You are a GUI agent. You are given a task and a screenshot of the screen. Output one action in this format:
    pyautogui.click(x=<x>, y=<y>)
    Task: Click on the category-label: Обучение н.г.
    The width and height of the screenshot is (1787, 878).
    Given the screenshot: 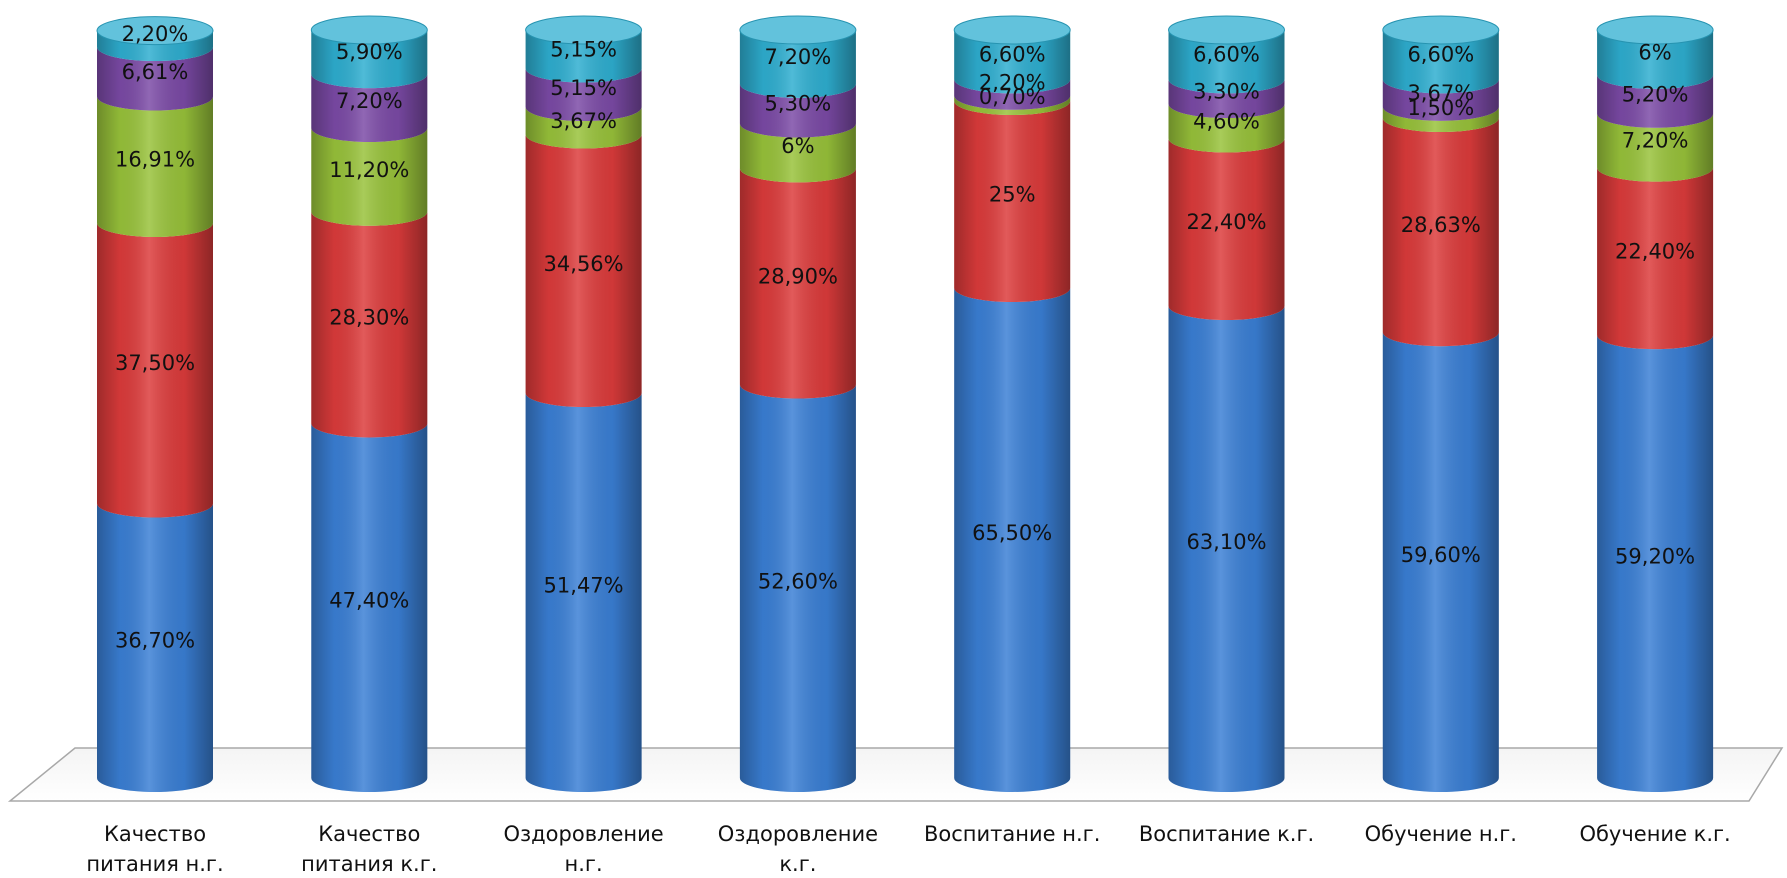 What is the action you would take?
    pyautogui.click(x=1441, y=834)
    